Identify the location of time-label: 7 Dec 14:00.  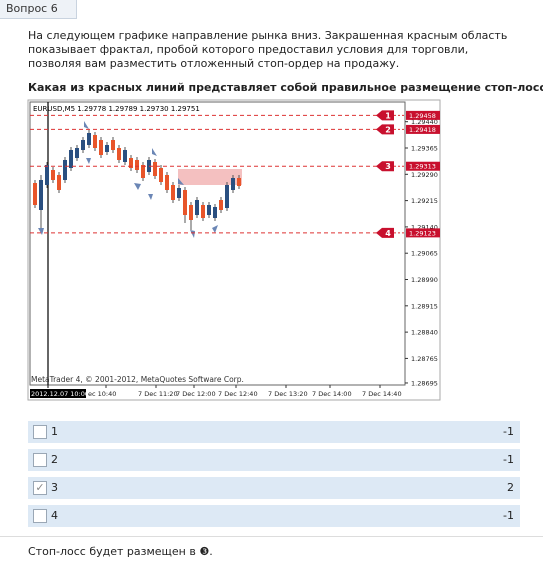
(332, 394).